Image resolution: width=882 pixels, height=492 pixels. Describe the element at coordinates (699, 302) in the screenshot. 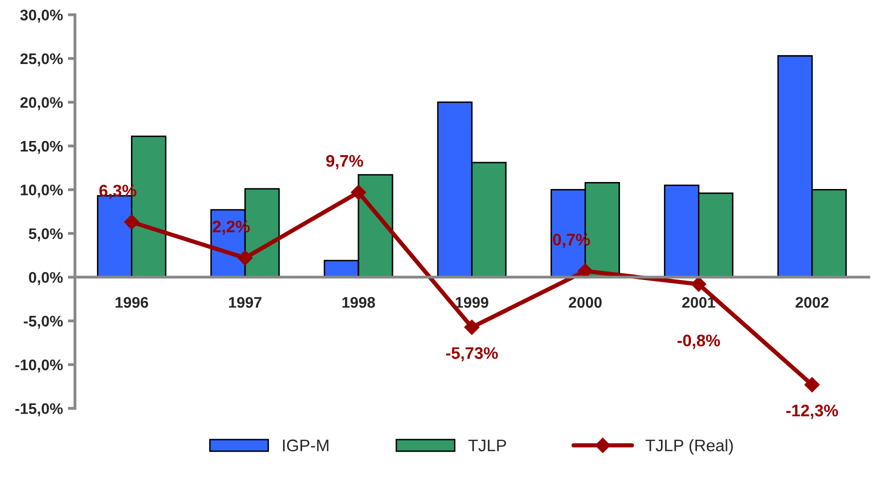

I see `x-tick-label: 2001` at that location.